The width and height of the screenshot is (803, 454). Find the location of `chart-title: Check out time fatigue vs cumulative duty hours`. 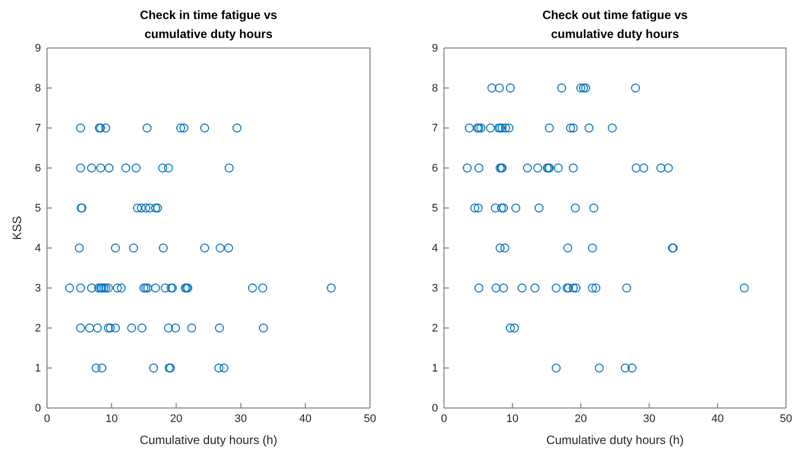

chart-title: Check out time fatigue vs cumulative duty hours is located at coordinates (615, 24).